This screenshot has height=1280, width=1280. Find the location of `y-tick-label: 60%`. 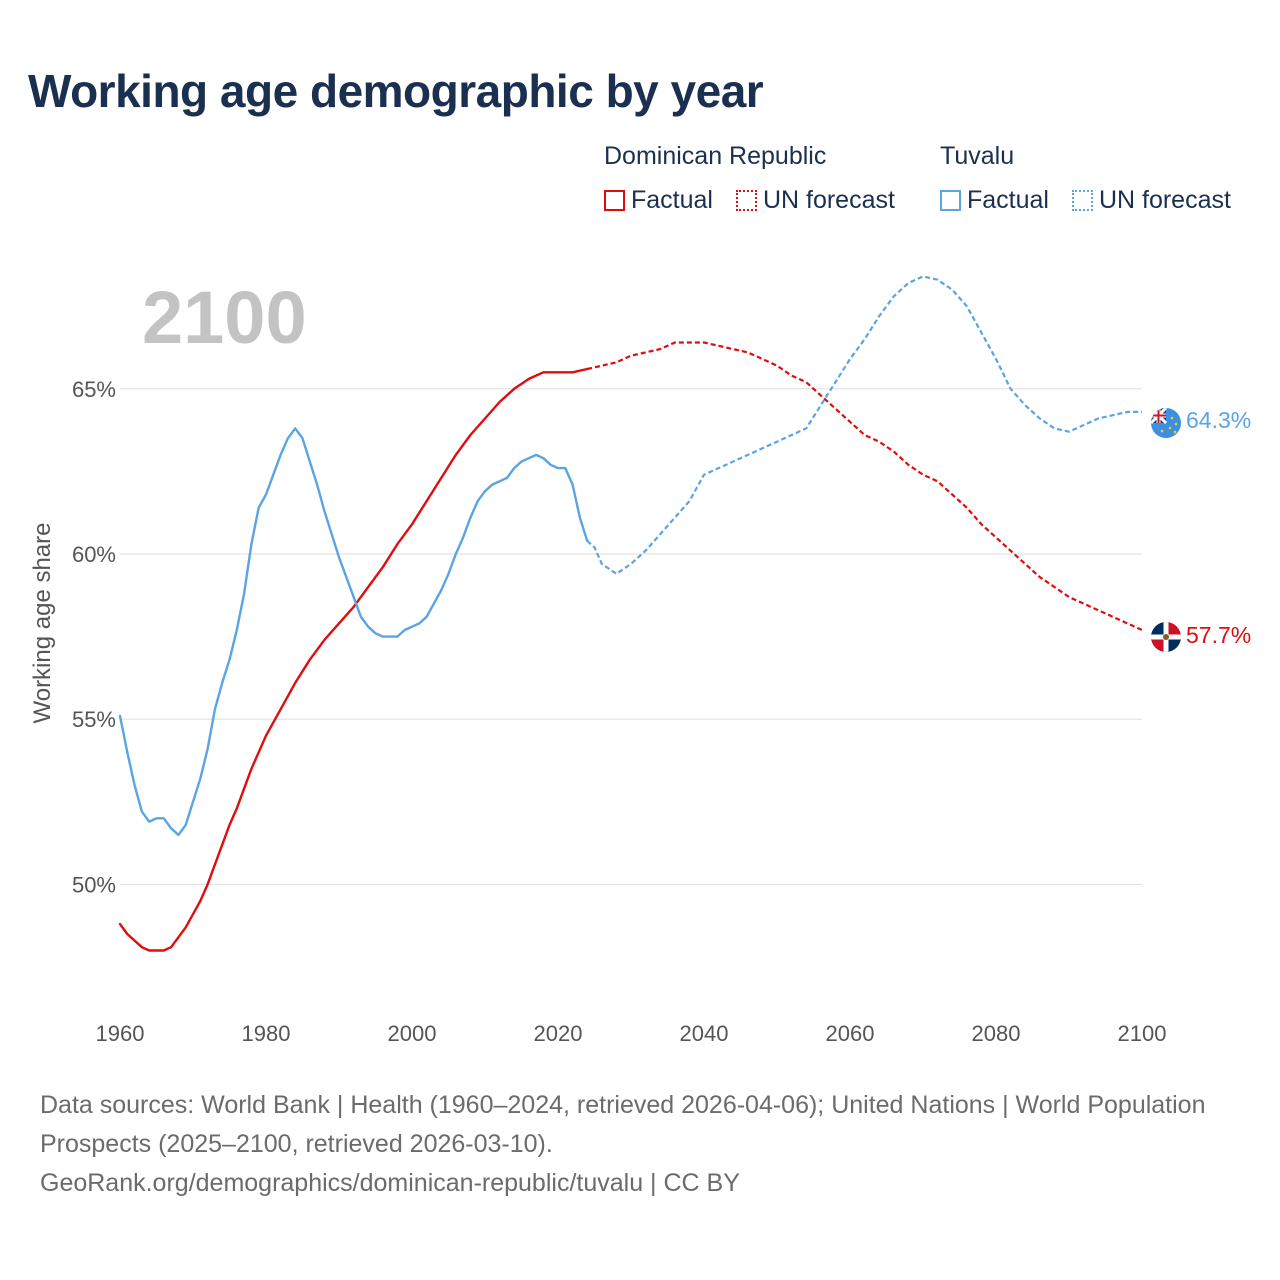

y-tick-label: 60% is located at coordinates (94, 554).